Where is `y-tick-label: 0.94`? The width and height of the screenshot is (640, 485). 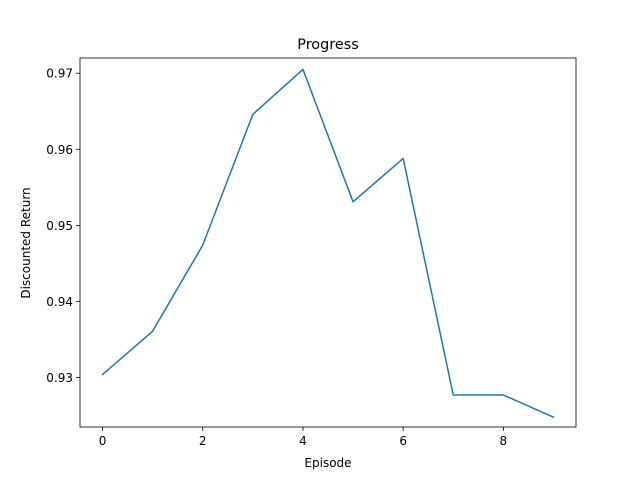 y-tick-label: 0.94 is located at coordinates (59, 302).